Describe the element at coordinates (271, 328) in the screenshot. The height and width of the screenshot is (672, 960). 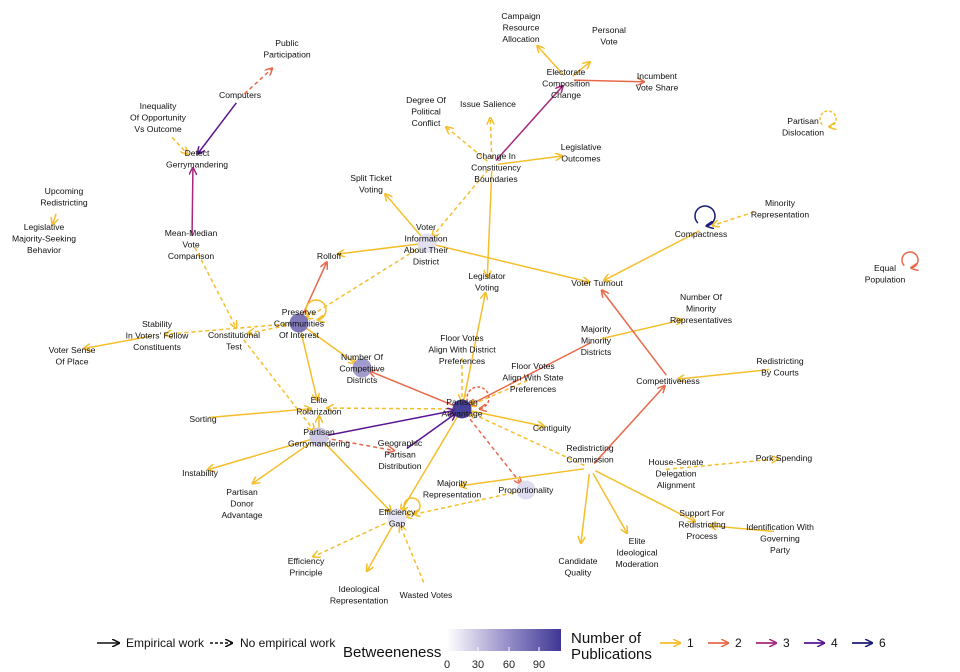
I see `edge-preserve-communities-to-constitutional-test` at that location.